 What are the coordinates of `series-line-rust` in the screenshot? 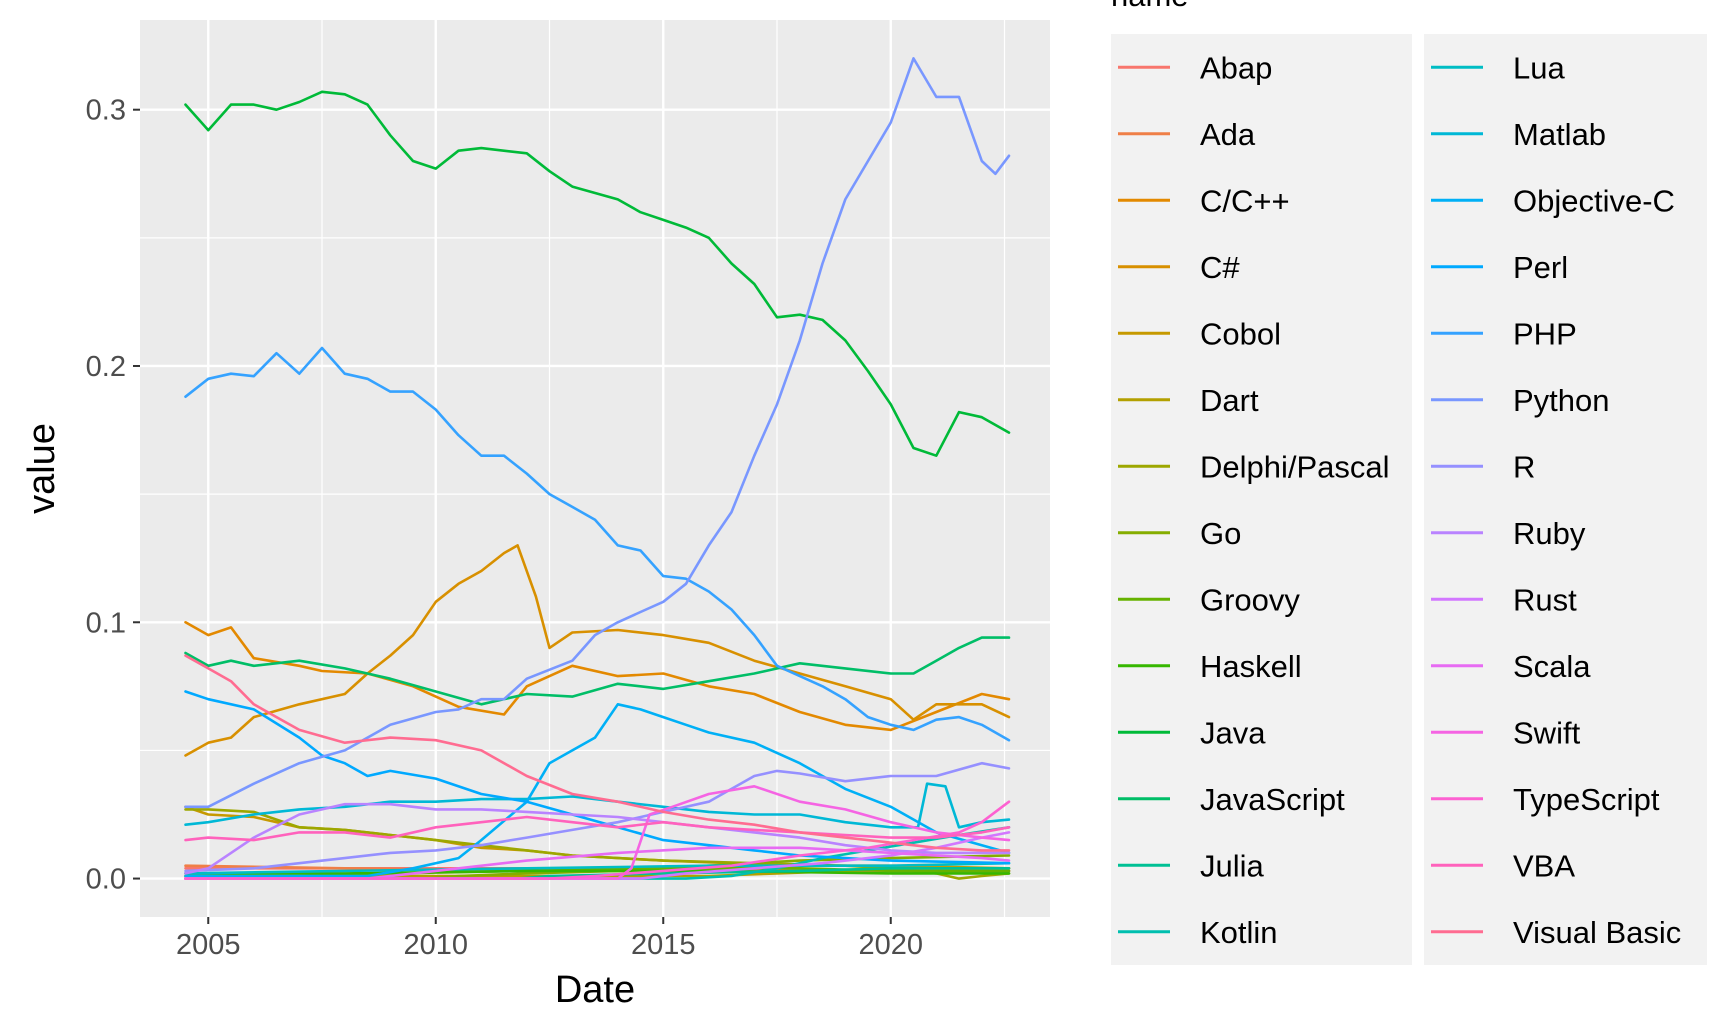 It's located at (597, 855).